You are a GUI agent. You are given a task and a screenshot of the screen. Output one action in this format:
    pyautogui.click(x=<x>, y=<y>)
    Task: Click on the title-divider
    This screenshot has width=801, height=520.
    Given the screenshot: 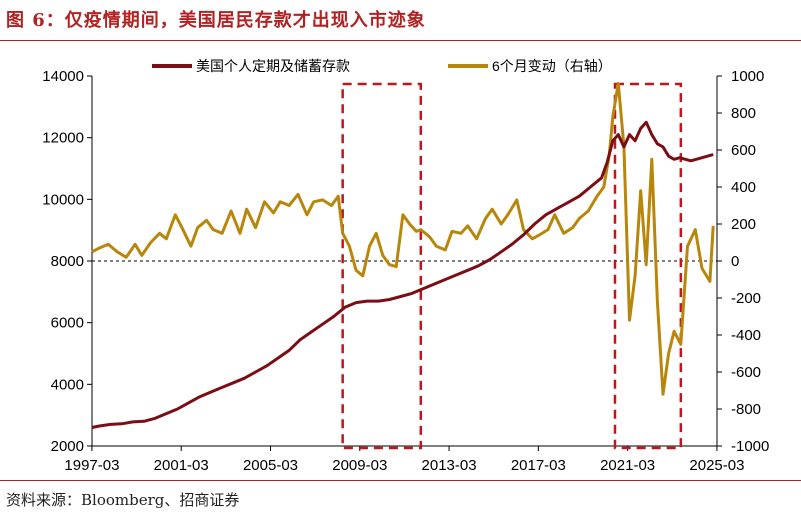 What is the action you would take?
    pyautogui.click(x=400, y=40)
    